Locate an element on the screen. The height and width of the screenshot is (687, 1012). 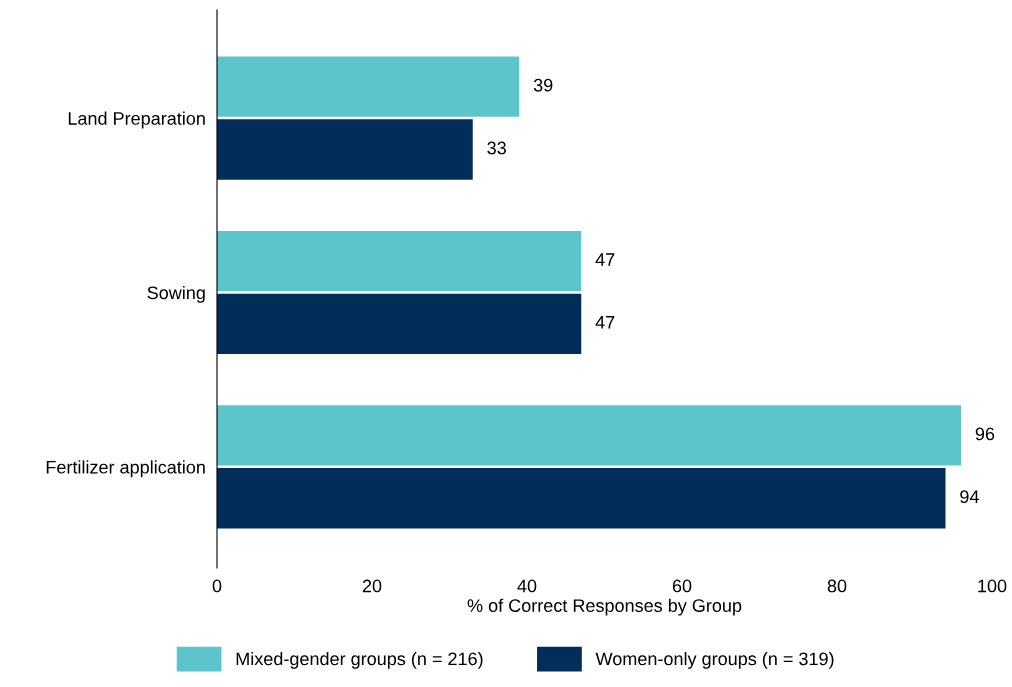
data-label: 39 is located at coordinates (543, 85).